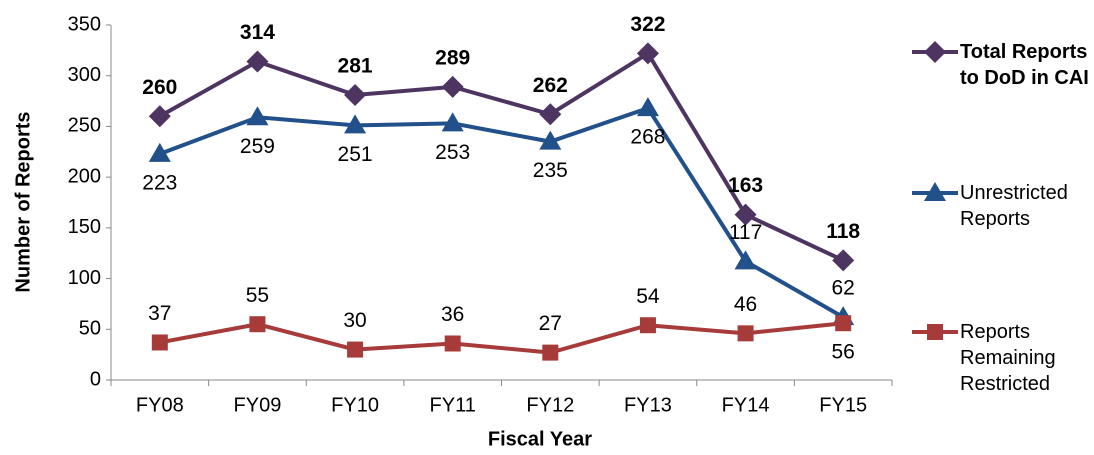 The height and width of the screenshot is (455, 1094). Describe the element at coordinates (159, 87) in the screenshot. I see `data-label: 260` at that location.